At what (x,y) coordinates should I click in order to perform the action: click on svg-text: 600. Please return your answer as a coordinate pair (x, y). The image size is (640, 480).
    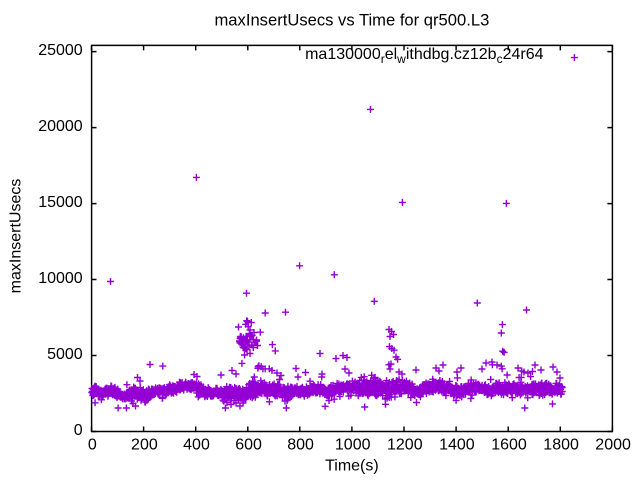
    Looking at the image, I should click on (248, 444).